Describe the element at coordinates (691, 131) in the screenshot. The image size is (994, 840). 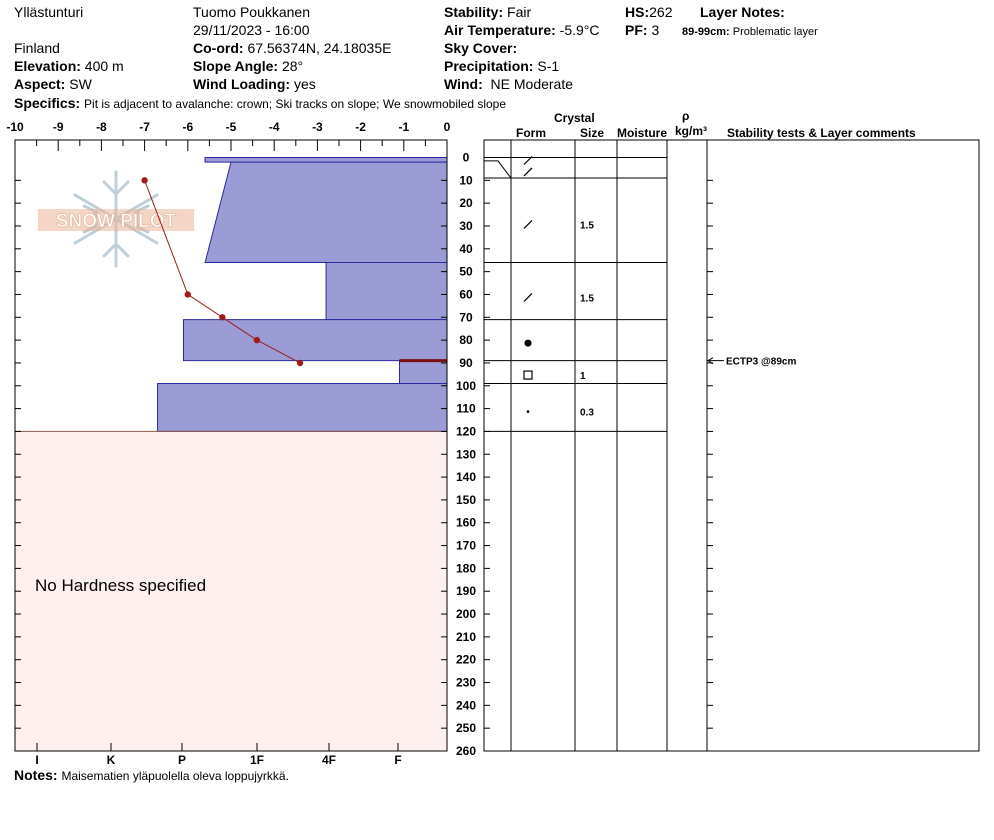
I see `density-unit-header: kg/m³` at that location.